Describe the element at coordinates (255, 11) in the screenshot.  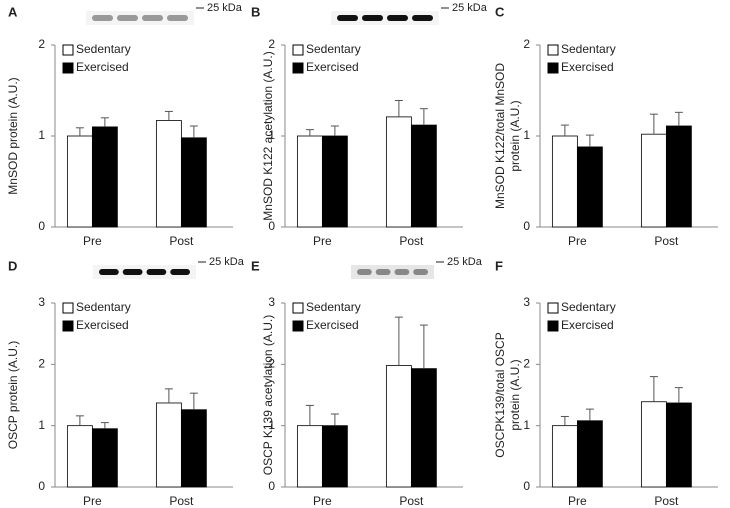
I see `panel-label: B` at that location.